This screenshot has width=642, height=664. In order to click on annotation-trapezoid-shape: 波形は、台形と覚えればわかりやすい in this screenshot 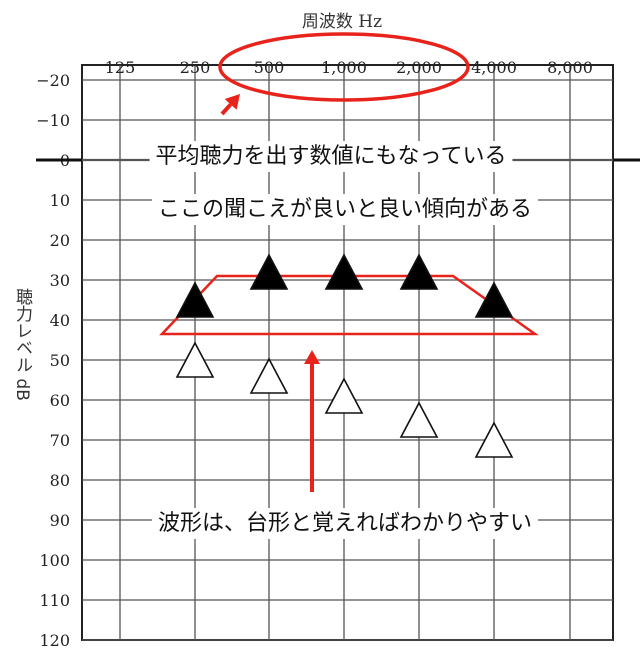, I will do `click(345, 523)`.